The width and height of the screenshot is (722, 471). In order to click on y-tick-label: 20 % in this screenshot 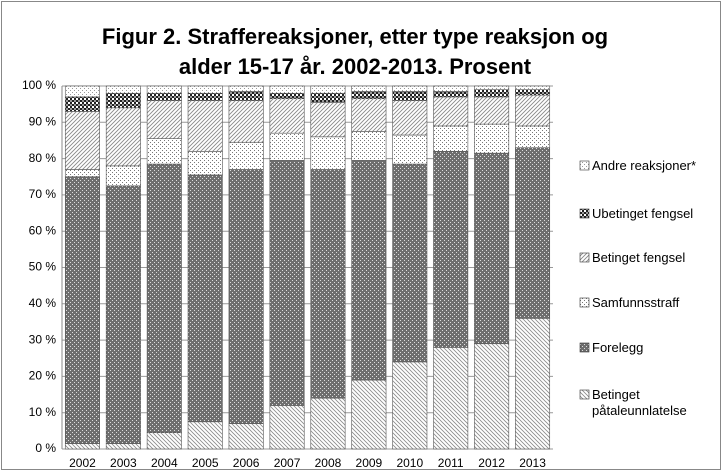, I will do `click(43, 376)`.